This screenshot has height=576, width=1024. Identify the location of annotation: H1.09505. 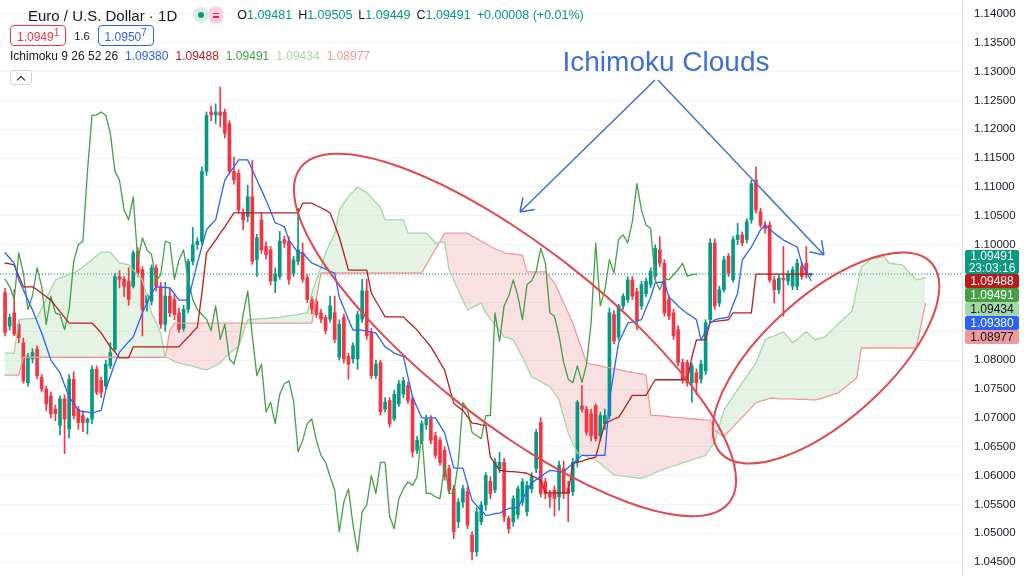
(325, 15).